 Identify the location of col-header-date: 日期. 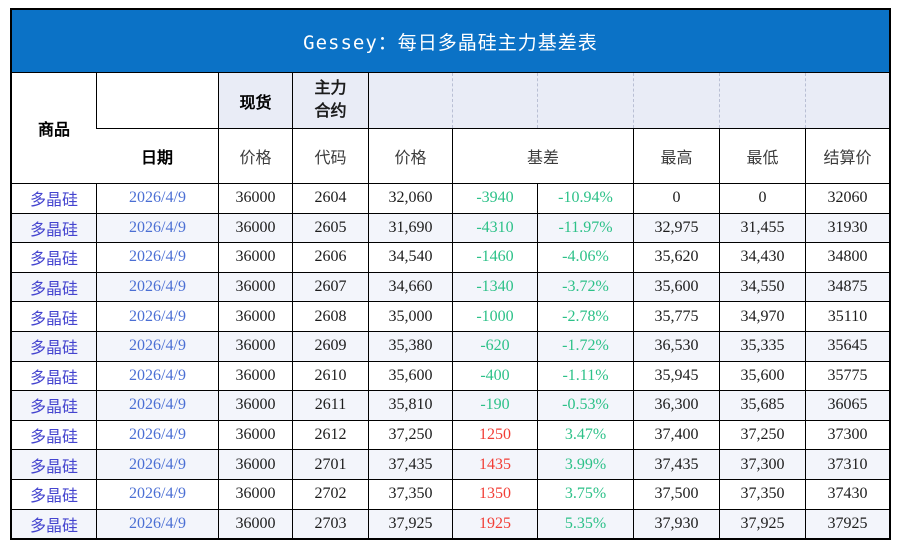
(157, 155).